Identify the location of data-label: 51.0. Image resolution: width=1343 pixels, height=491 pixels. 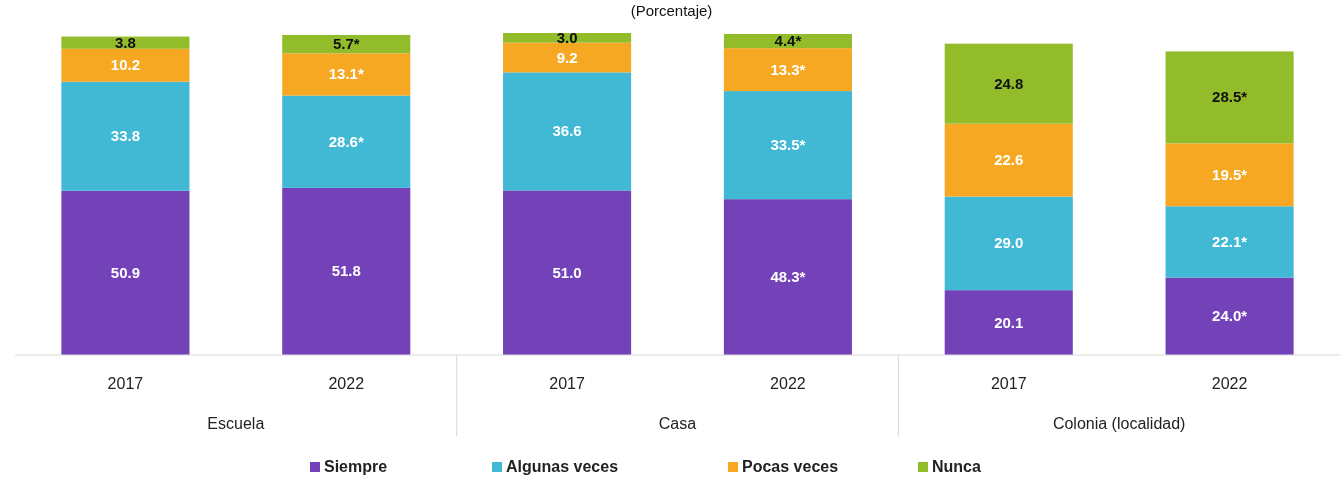
(567, 272).